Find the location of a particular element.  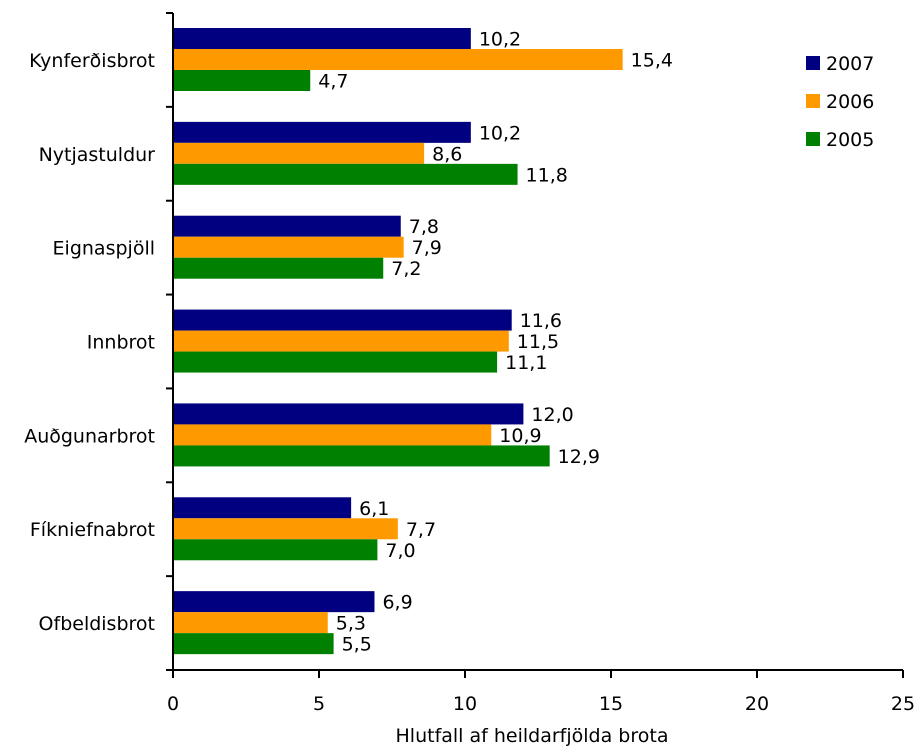

category-label: Innbrot is located at coordinates (121, 343).